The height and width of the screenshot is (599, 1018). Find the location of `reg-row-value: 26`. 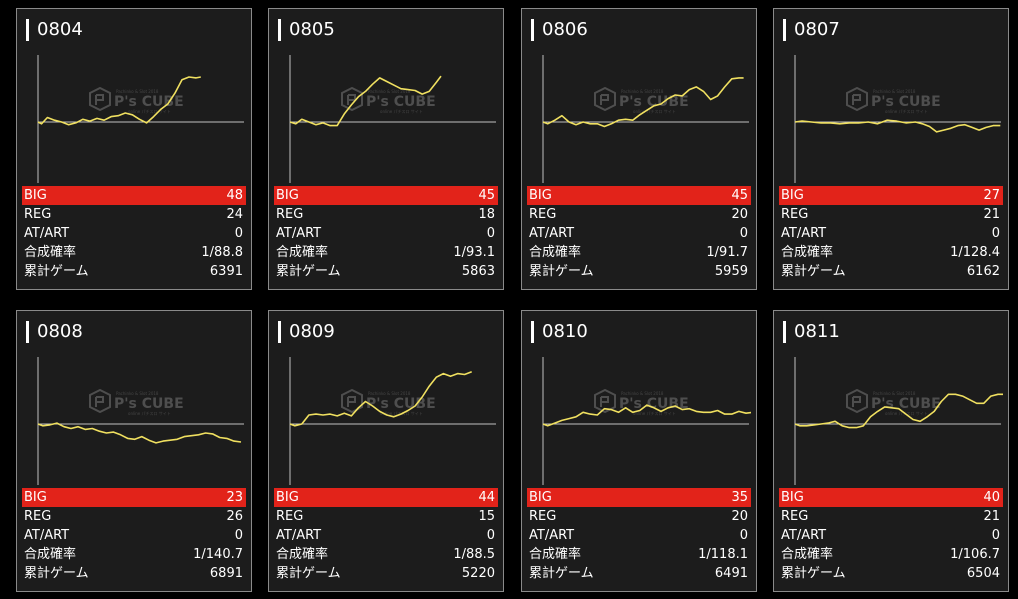

reg-row-value: 26 is located at coordinates (234, 516).